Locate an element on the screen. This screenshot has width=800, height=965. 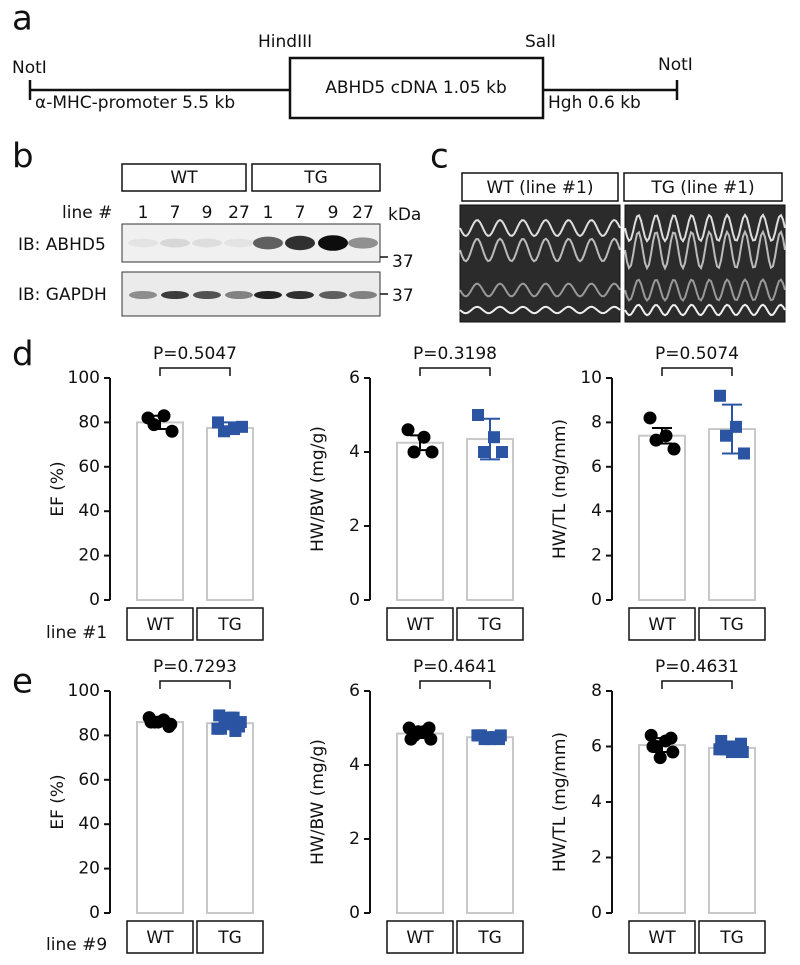
lane-label: 27 is located at coordinates (239, 213).